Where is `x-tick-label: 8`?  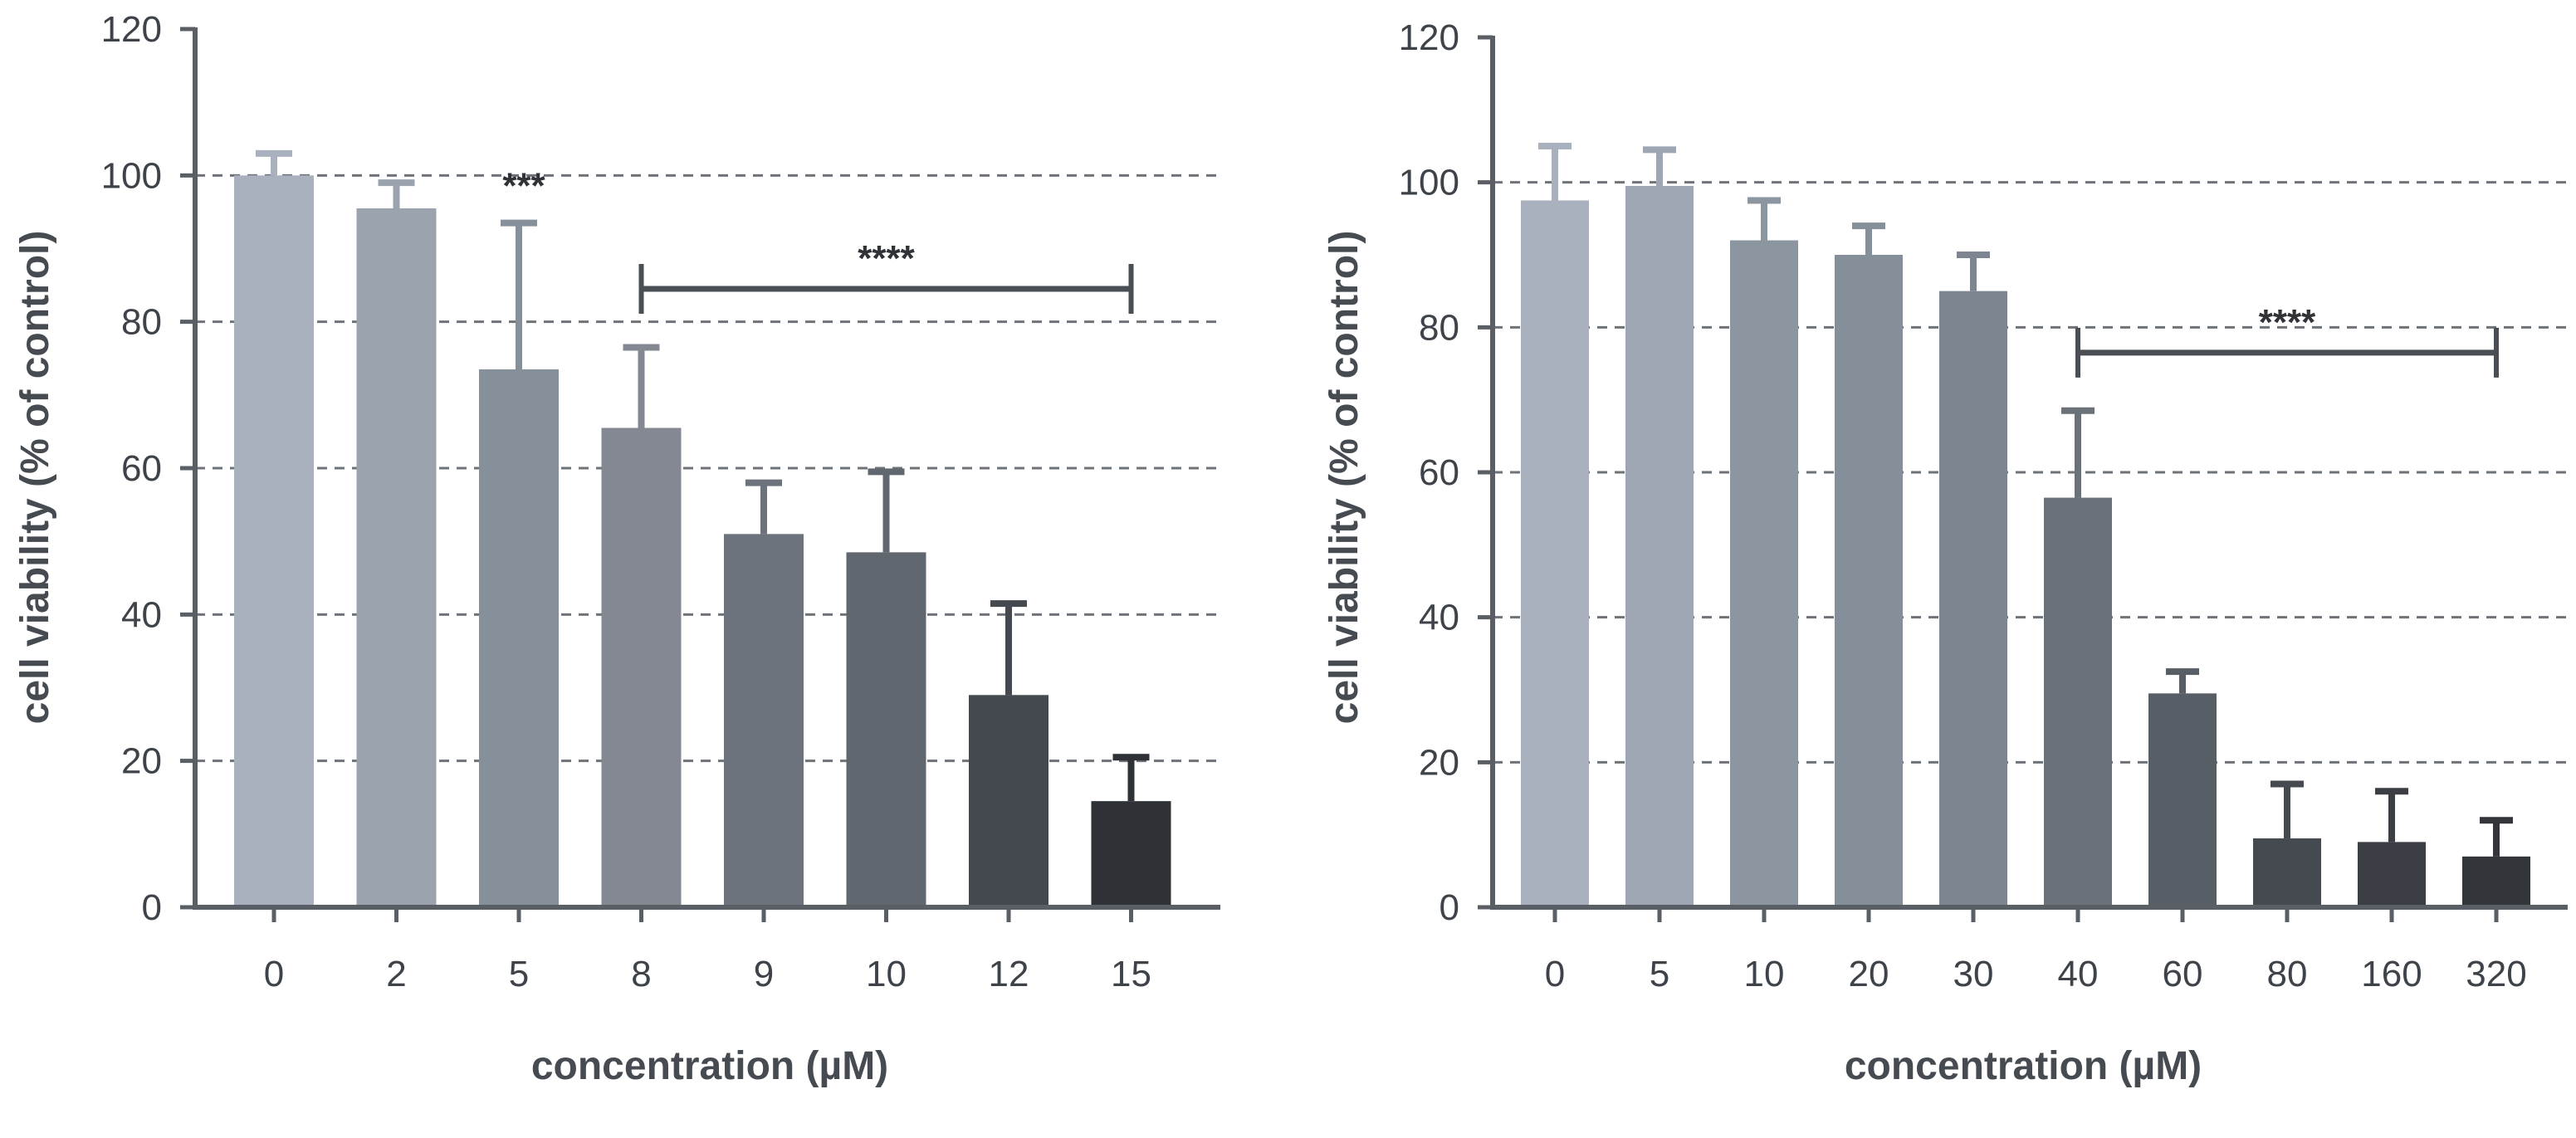 x-tick-label: 8 is located at coordinates (641, 974).